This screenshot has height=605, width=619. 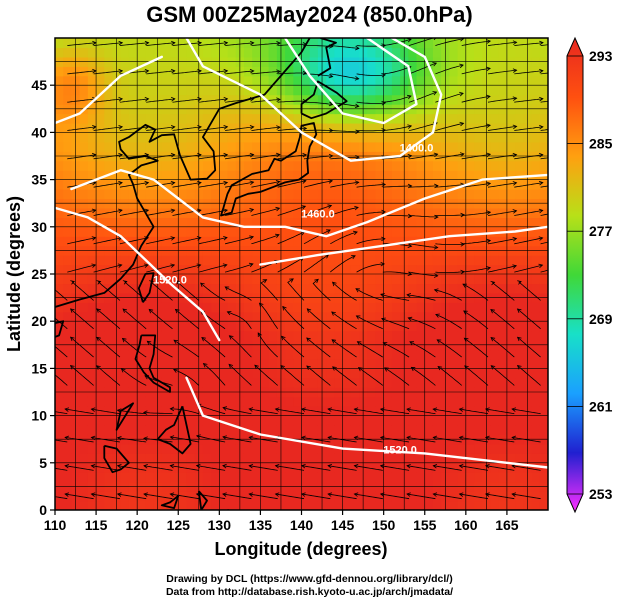 I want to click on contour-line, so click(x=309, y=203).